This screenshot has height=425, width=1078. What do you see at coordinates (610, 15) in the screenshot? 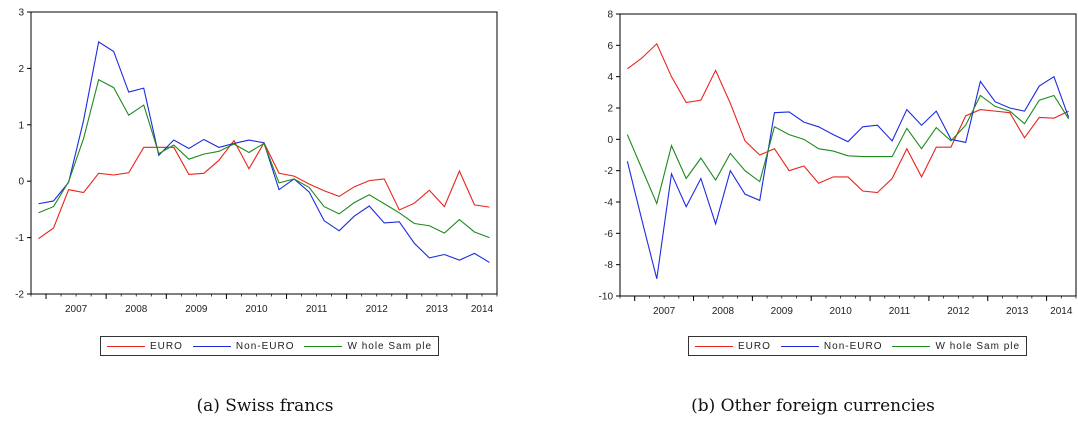
I see `y-tick-label: 8` at bounding box center [610, 15].